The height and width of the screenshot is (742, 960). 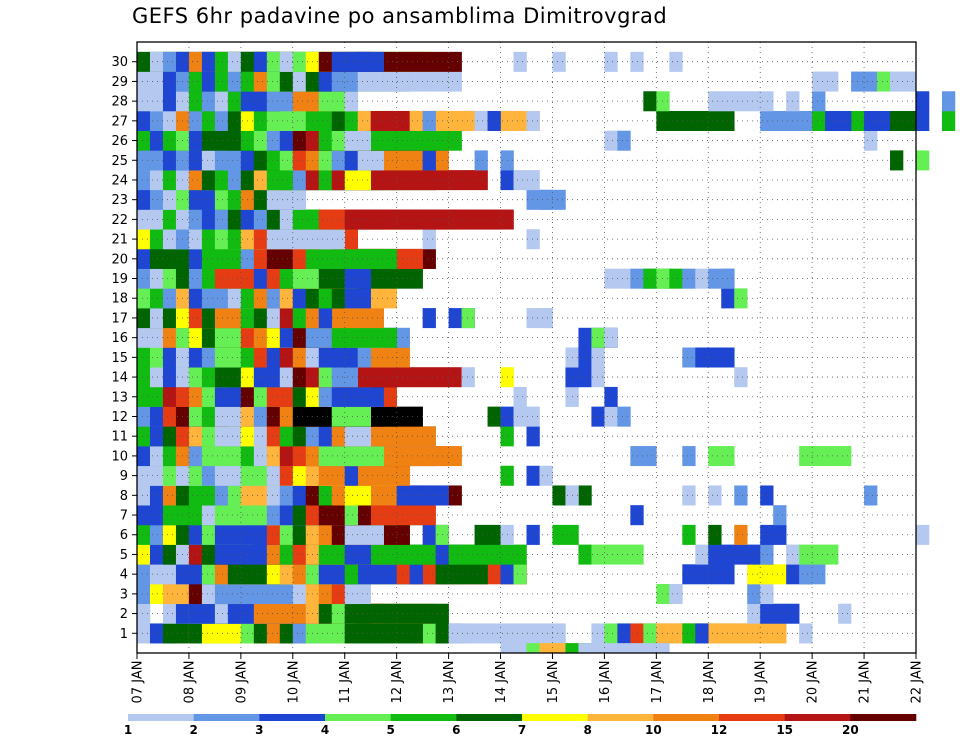 I want to click on y-tick-label: 26, so click(x=119, y=141).